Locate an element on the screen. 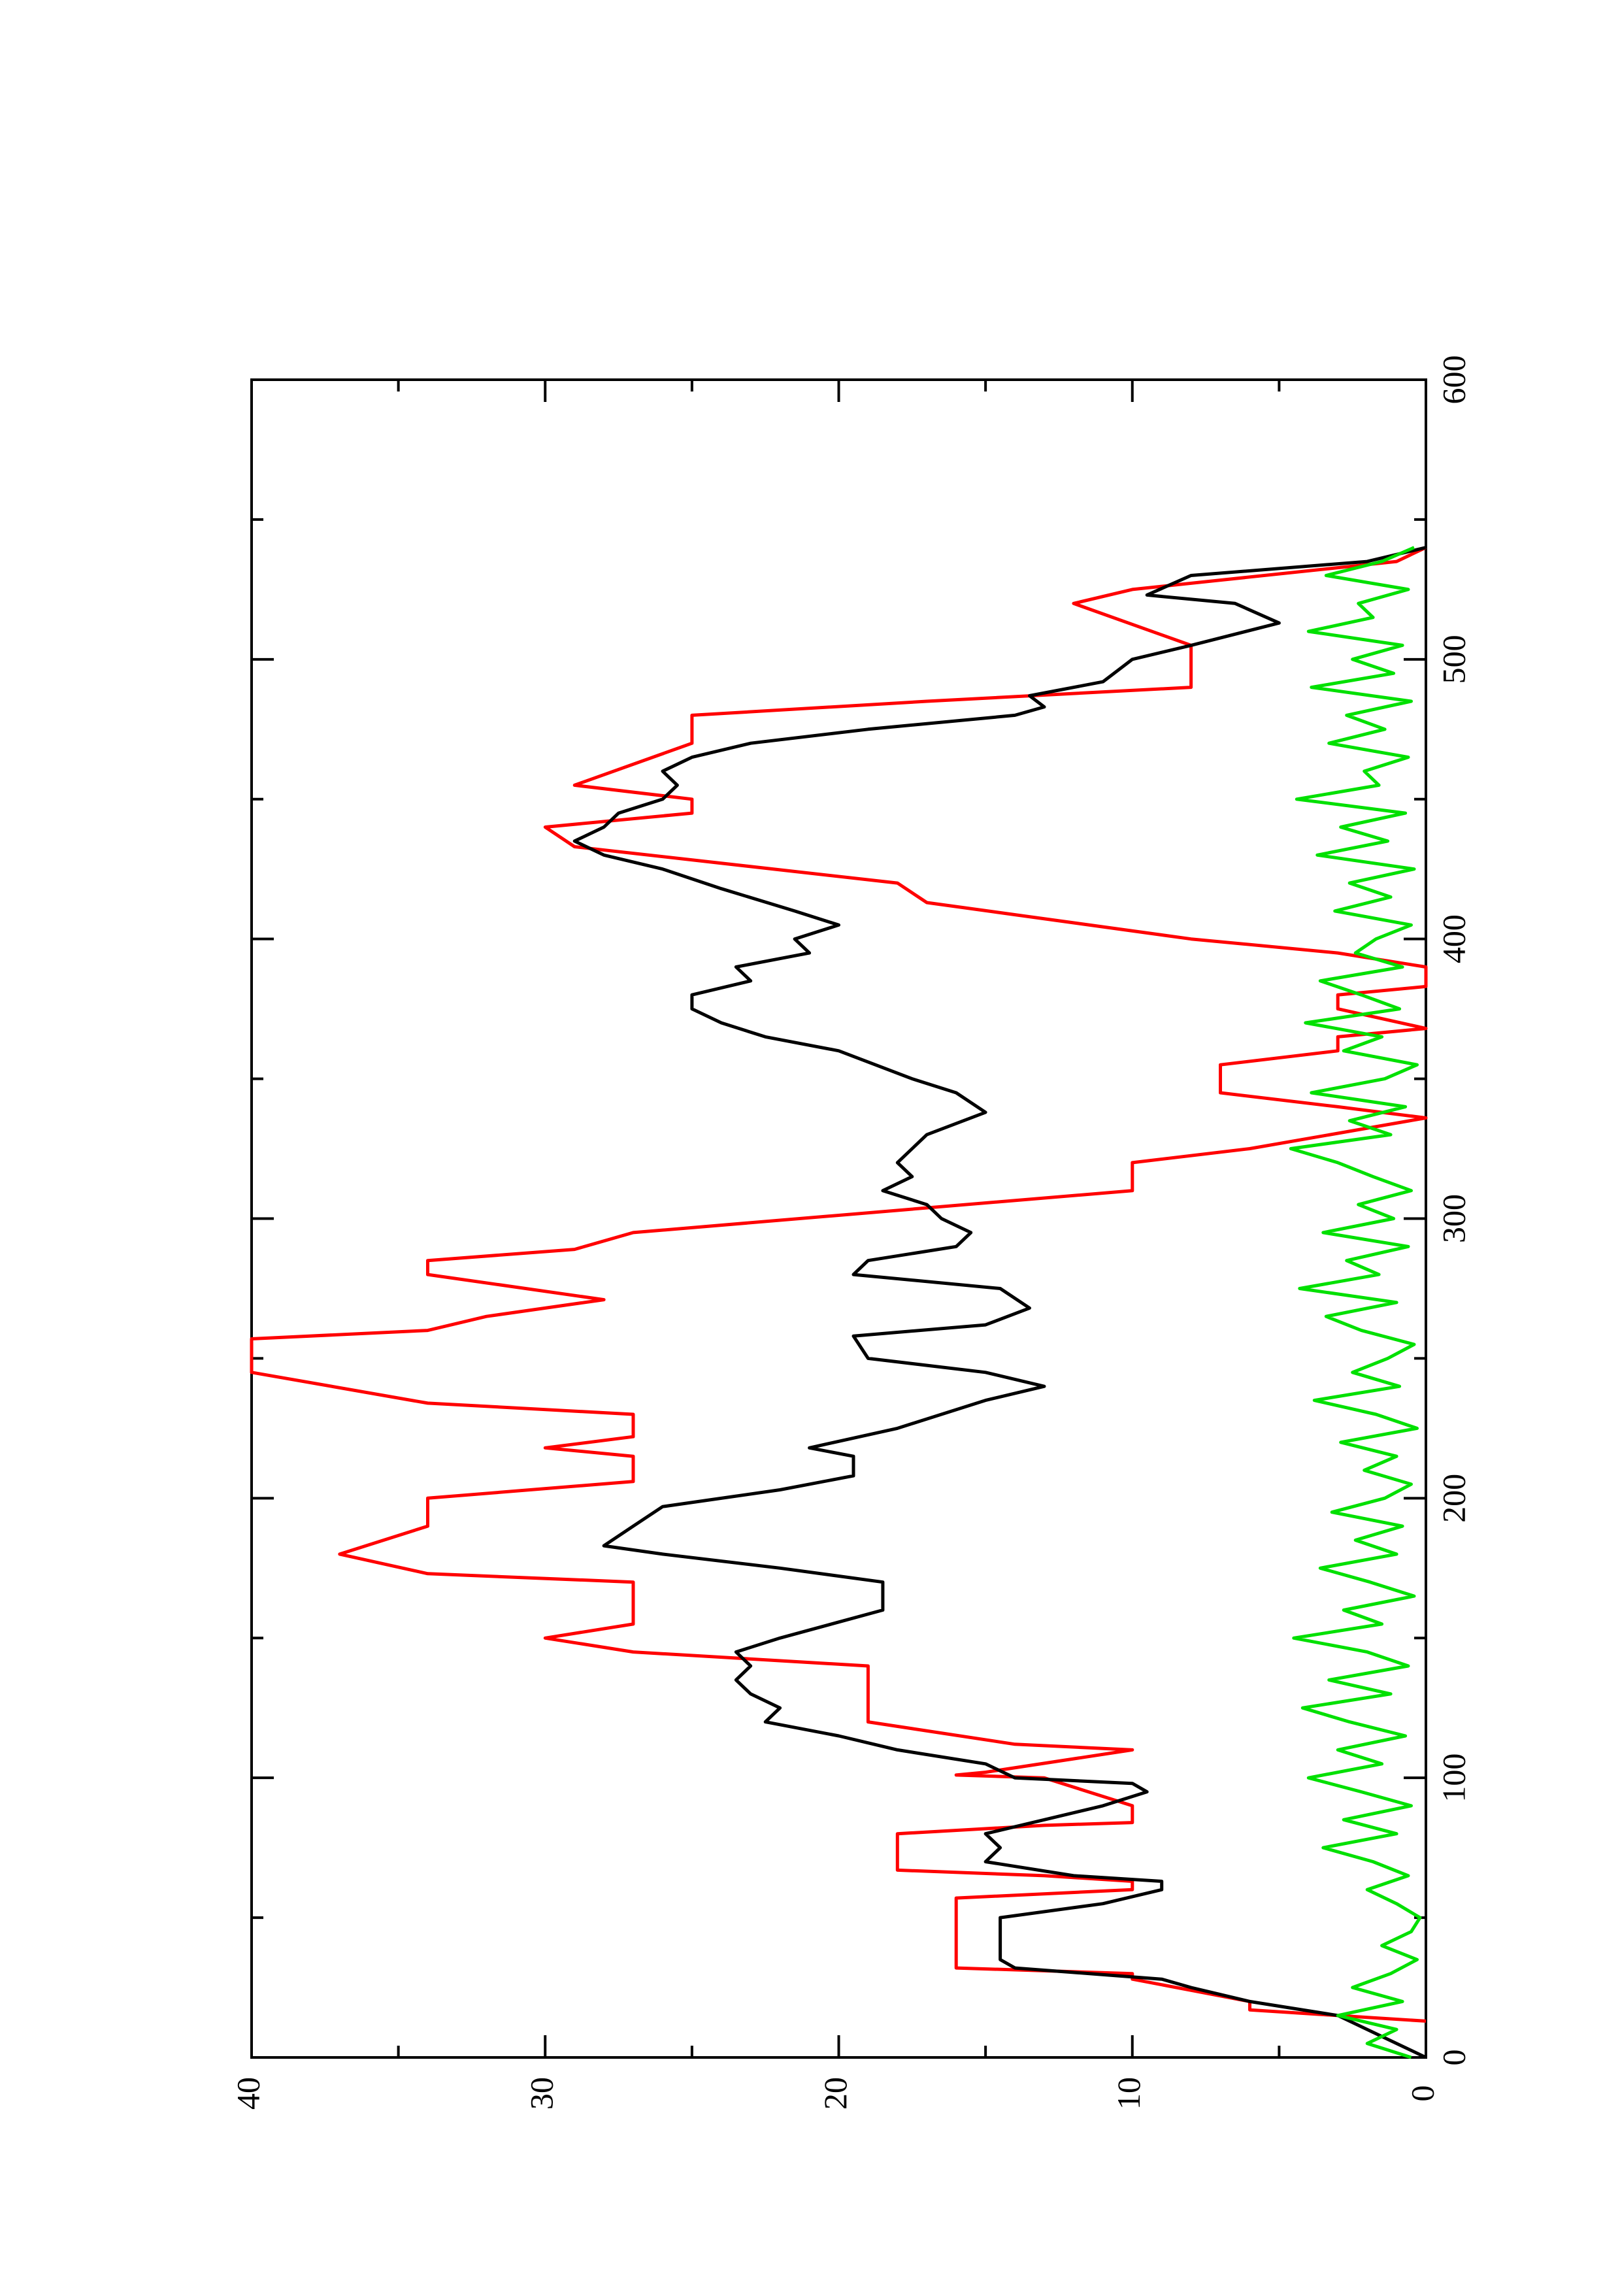 This screenshot has width=1620, height=2296. y-tick-label: 10 is located at coordinates (1128, 2093).